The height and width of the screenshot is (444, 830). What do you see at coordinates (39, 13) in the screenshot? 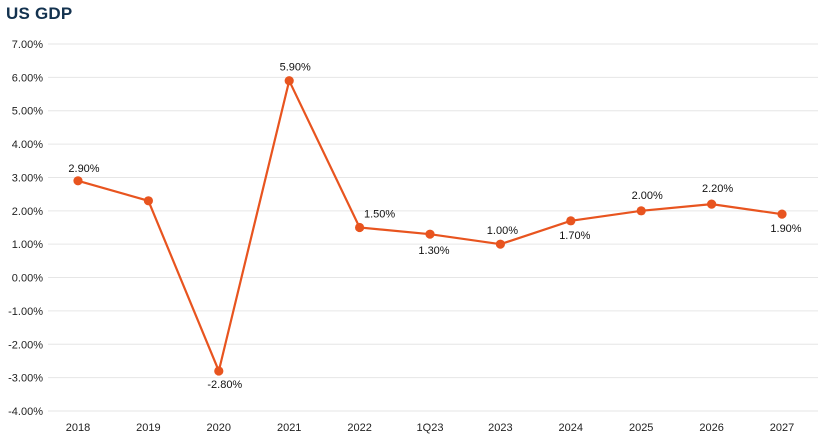
I see `chart-title: US GDP` at bounding box center [39, 13].